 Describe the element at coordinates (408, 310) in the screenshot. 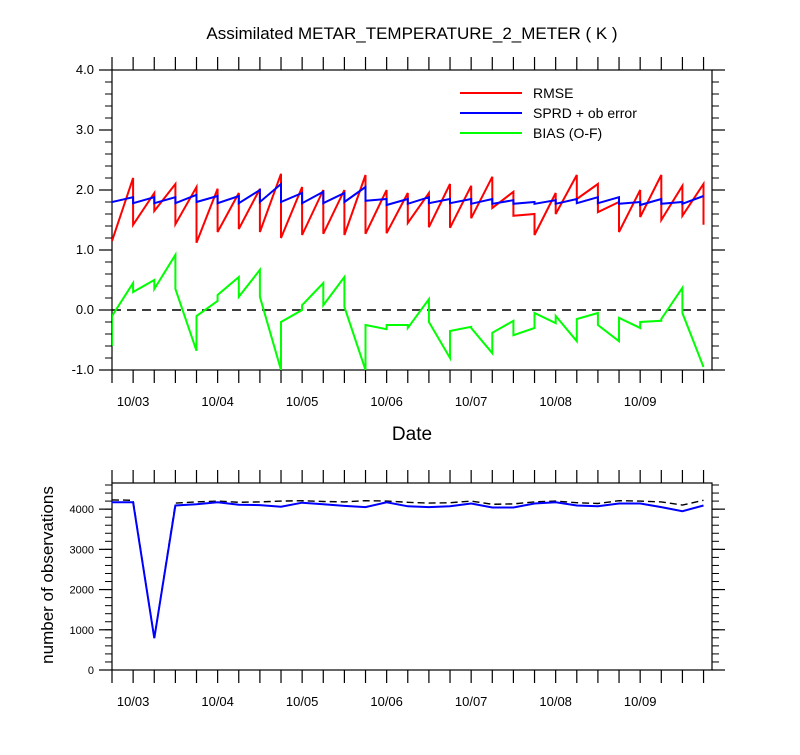

I see `series-line-bias-o-f` at that location.